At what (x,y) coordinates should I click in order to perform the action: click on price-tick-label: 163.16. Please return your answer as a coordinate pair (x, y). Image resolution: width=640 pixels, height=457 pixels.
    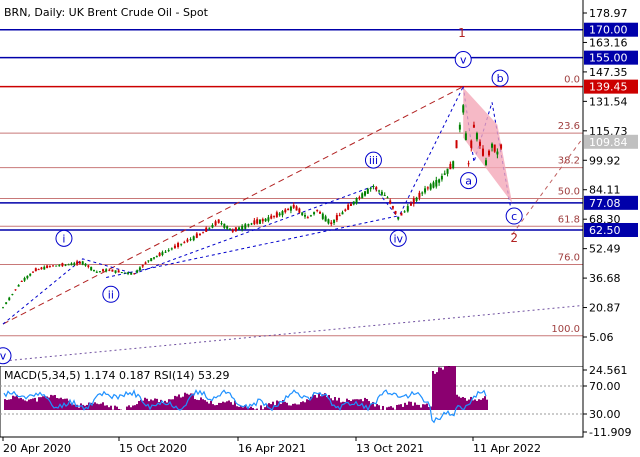
    Looking at the image, I should click on (608, 42).